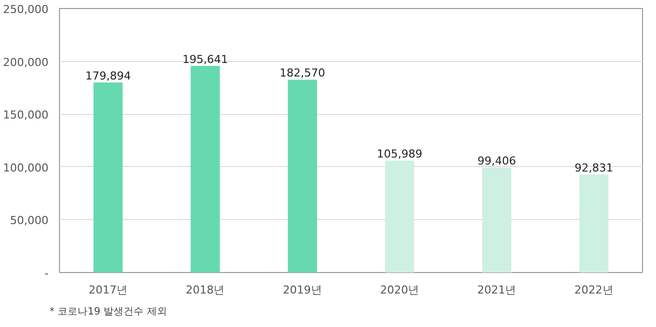  I want to click on data-label: 105,989, so click(399, 154).